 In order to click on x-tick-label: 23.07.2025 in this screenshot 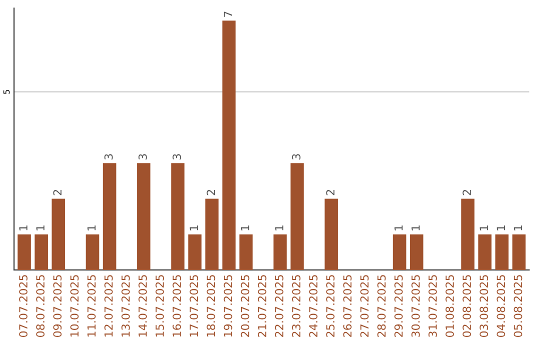, I will do `click(296, 306)`.